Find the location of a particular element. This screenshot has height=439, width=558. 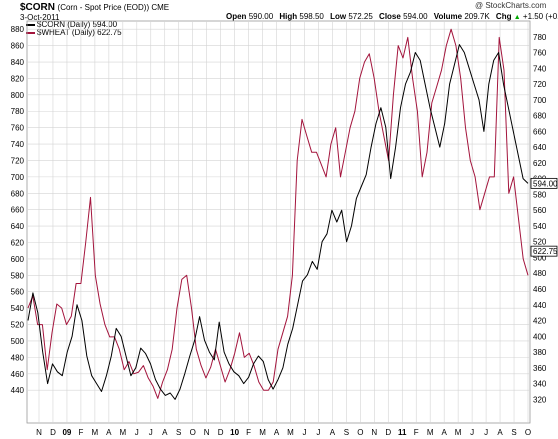

left-tick-label: 560 is located at coordinates (18, 292).